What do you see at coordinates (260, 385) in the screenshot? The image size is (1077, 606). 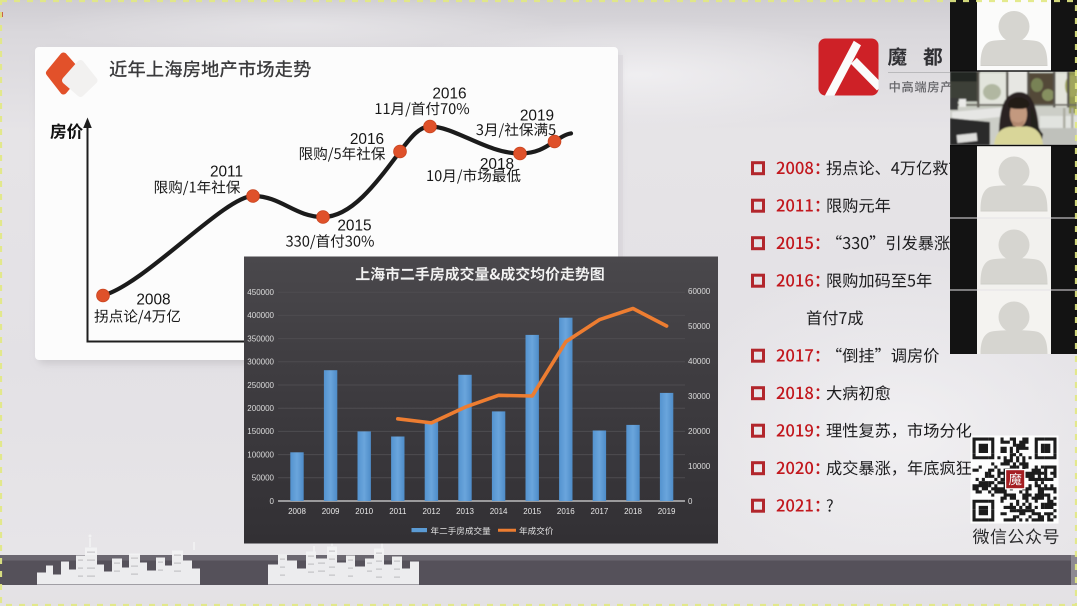 I see `svg-text: 250000` at bounding box center [260, 385].